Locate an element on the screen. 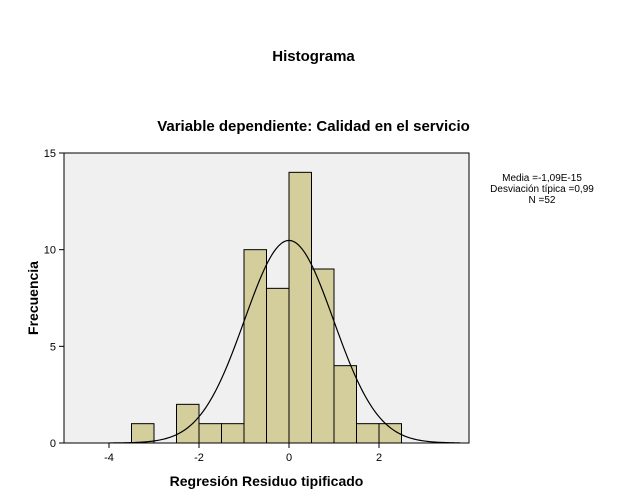  y-tick-label: 10 is located at coordinates (50, 251).